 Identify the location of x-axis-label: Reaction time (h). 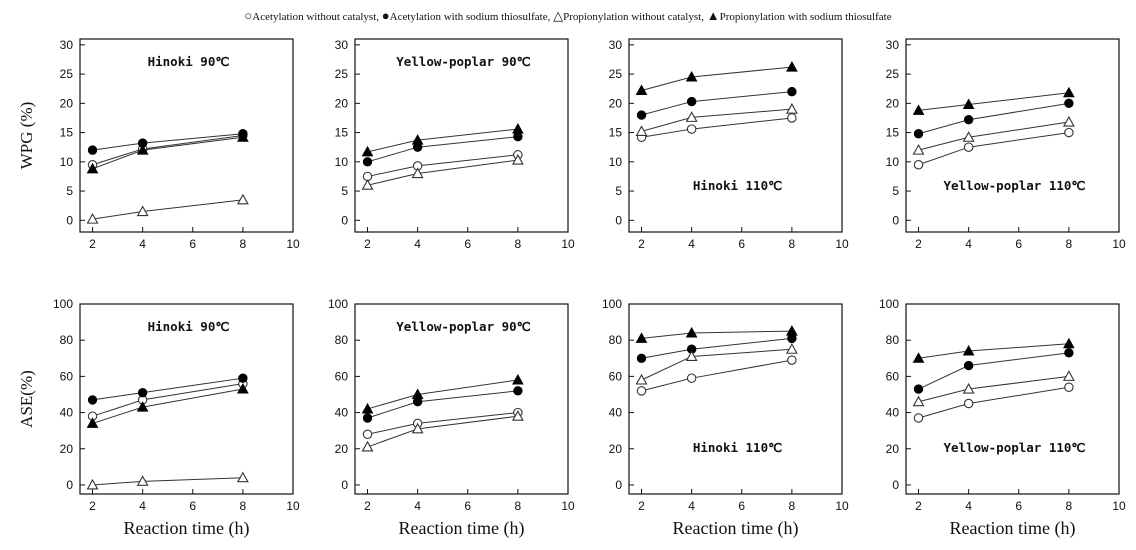
(1013, 528).